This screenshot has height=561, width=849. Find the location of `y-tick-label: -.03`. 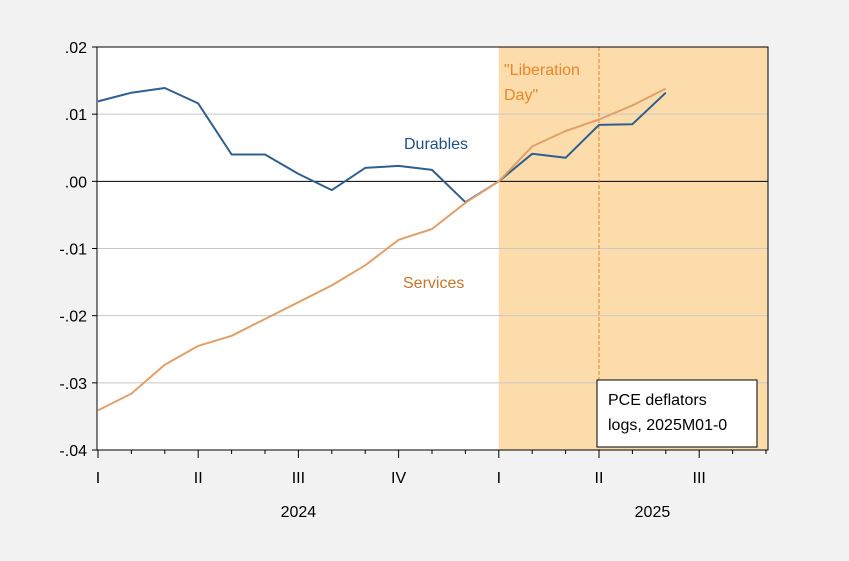

y-tick-label: -.03 is located at coordinates (73, 384).